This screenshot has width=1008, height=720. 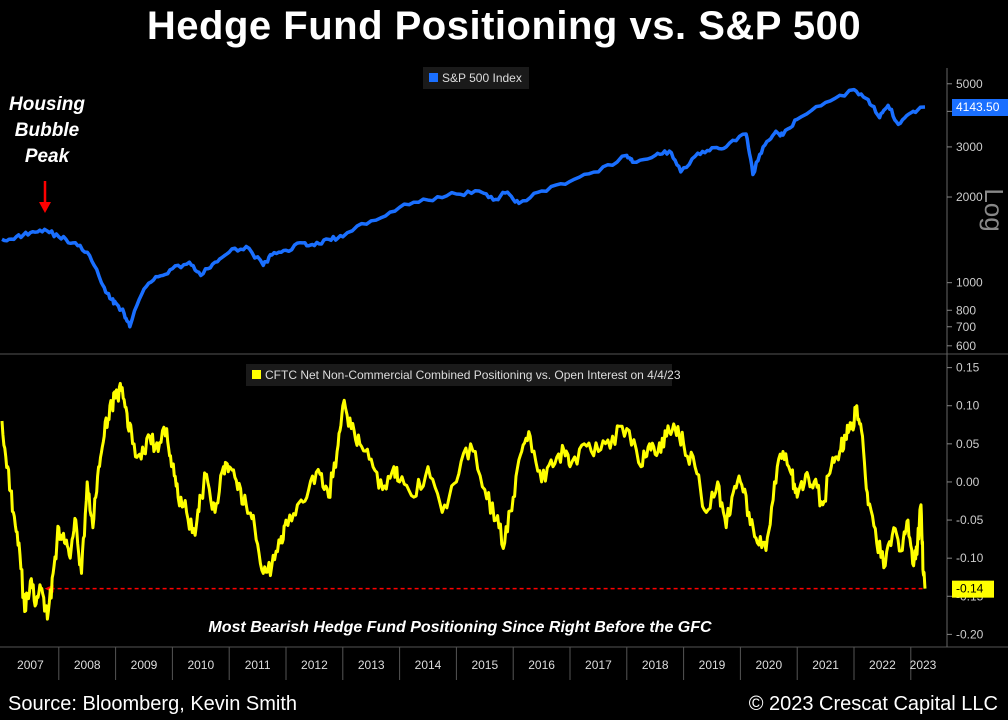 What do you see at coordinates (970, 634) in the screenshot?
I see `cftc-ytick-label: -0.20` at bounding box center [970, 634].